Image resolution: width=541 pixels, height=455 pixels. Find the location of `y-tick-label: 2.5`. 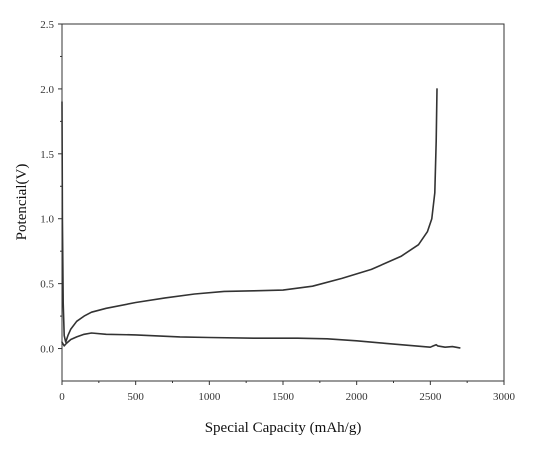

y-tick-label: 2.5 is located at coordinates (47, 25).